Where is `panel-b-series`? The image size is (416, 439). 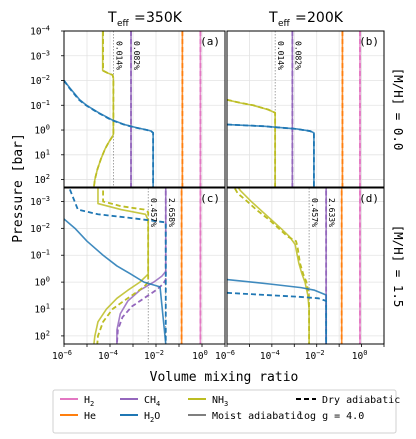
panel-b-series is located at coordinates (294, 109).